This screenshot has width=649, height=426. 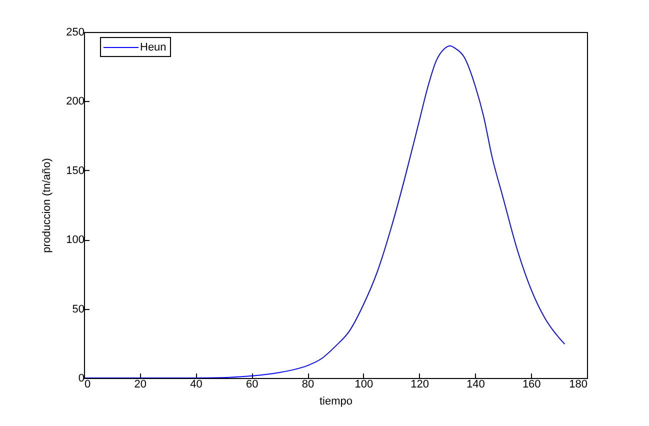 What do you see at coordinates (153, 48) in the screenshot?
I see `legend-label: Heun` at bounding box center [153, 48].